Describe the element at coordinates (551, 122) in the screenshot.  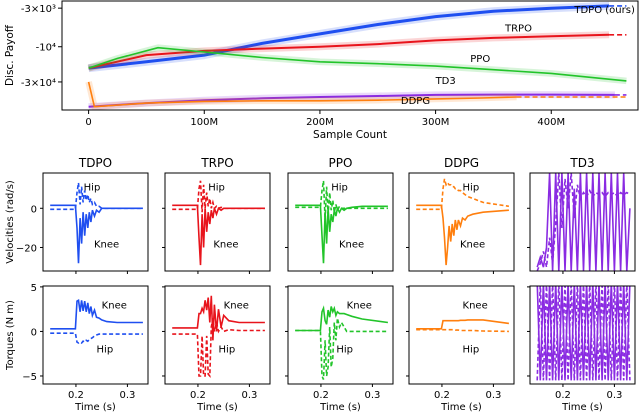
I see `x-tick-label: 400M` at that location.